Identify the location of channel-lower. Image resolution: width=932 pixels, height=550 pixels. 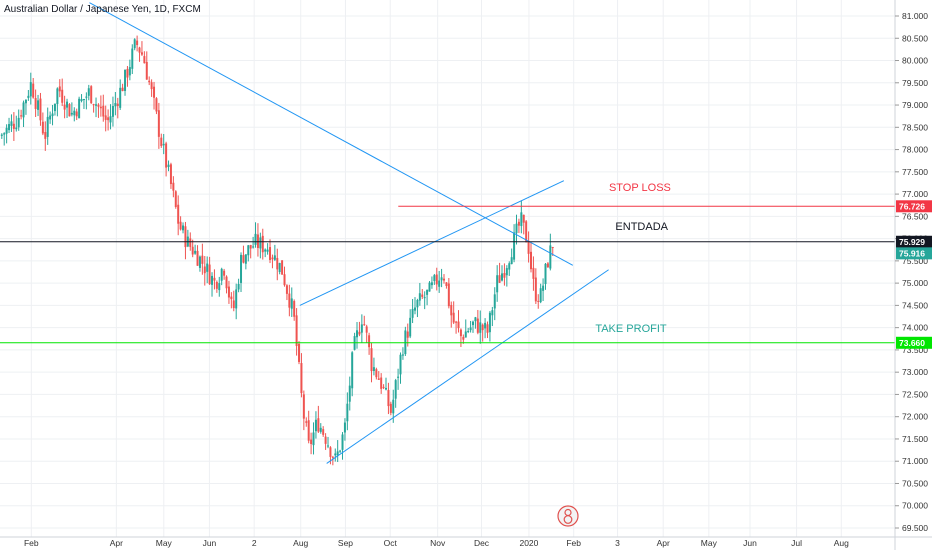
(467, 366).